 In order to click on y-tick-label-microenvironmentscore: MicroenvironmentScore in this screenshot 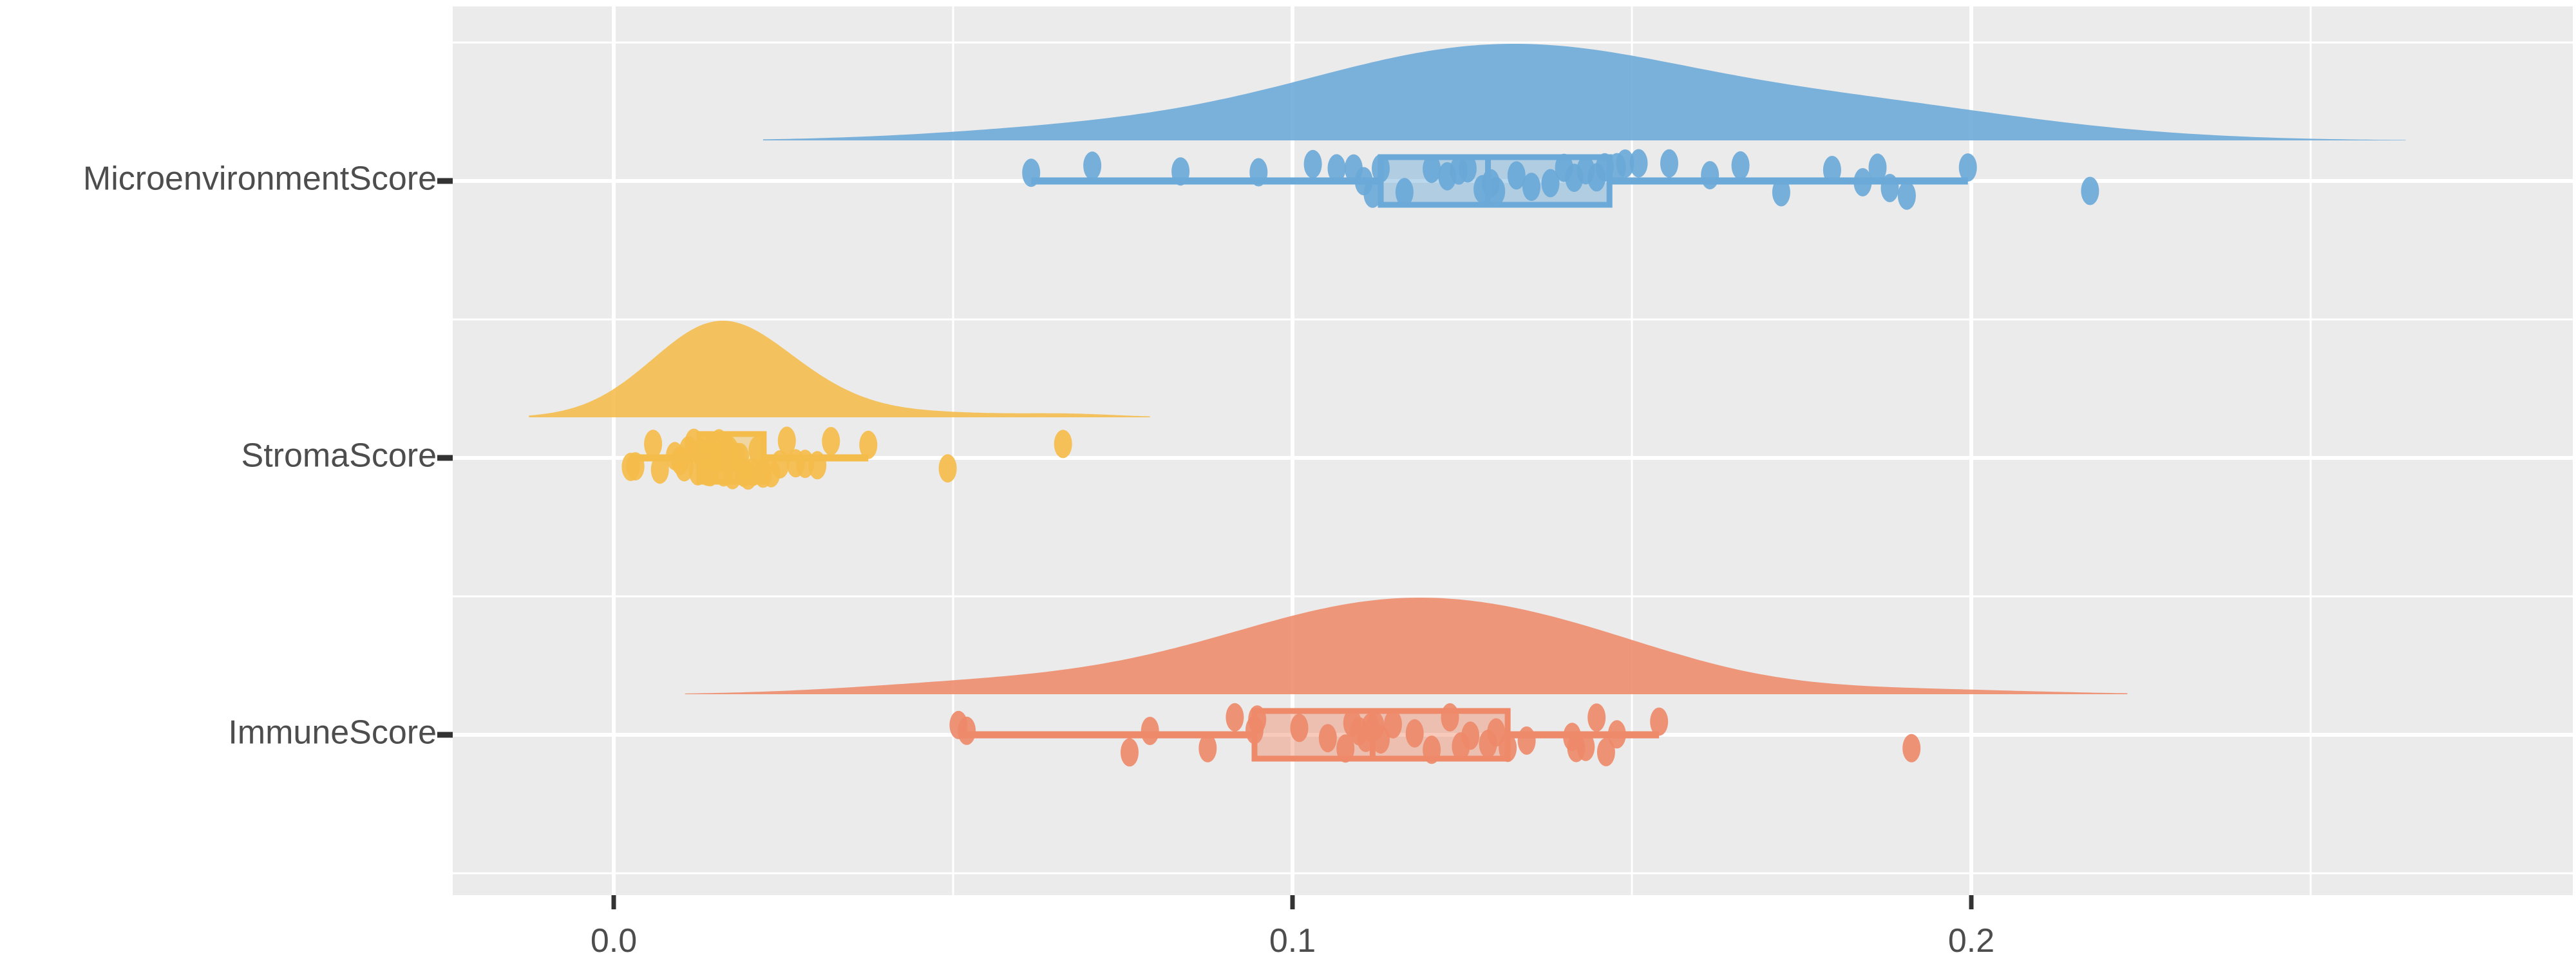, I will do `click(260, 179)`.